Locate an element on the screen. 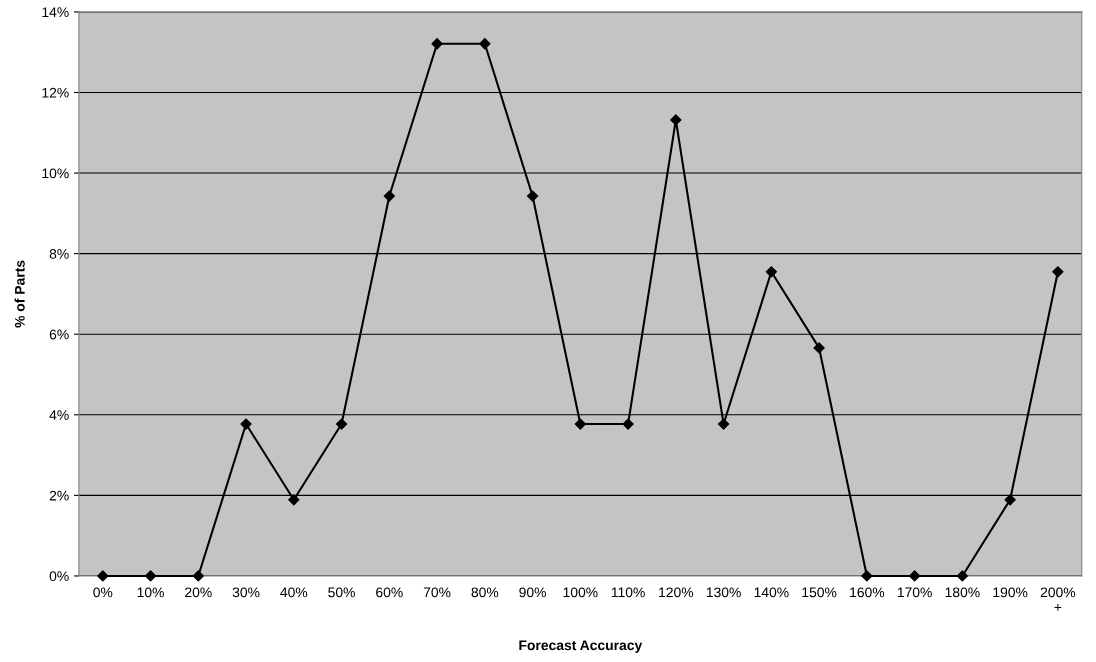 The image size is (1096, 662). x-tick-label: 160% is located at coordinates (867, 592).